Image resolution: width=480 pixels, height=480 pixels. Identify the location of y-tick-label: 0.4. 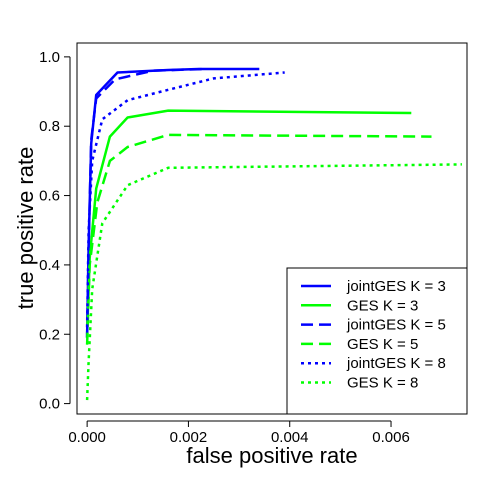
(49, 265).